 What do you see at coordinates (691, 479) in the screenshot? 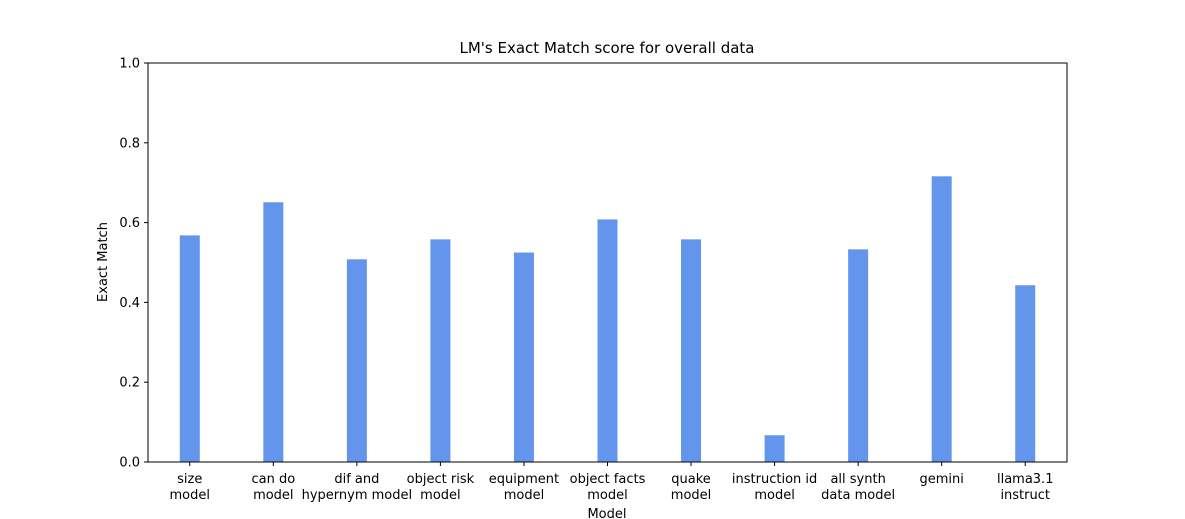
I see `x-tick-label-line: quake` at bounding box center [691, 479].